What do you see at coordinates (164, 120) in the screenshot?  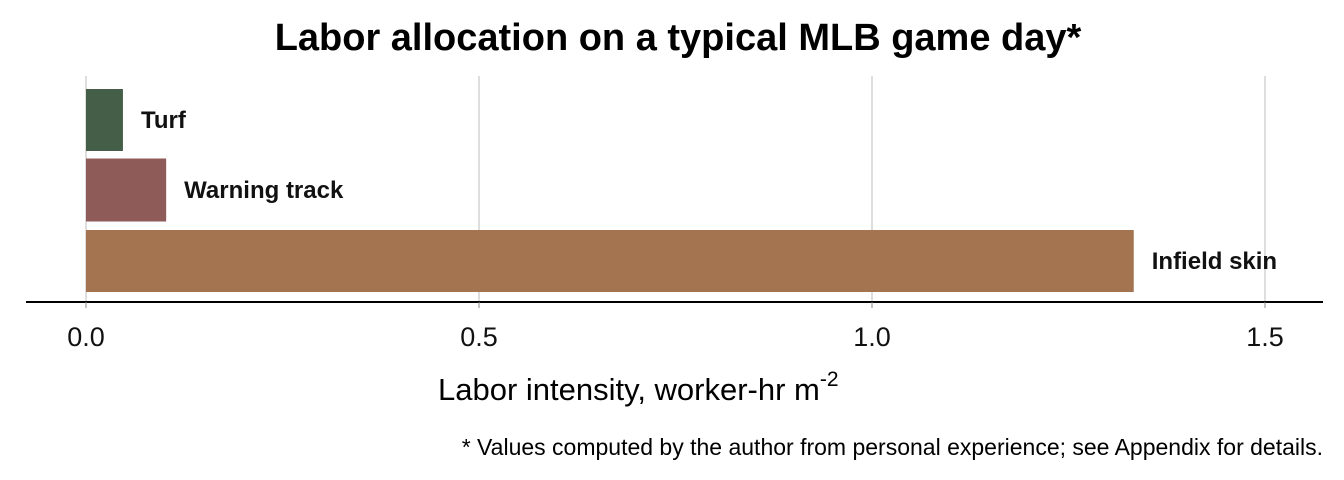 I see `bar-label: Turf` at bounding box center [164, 120].